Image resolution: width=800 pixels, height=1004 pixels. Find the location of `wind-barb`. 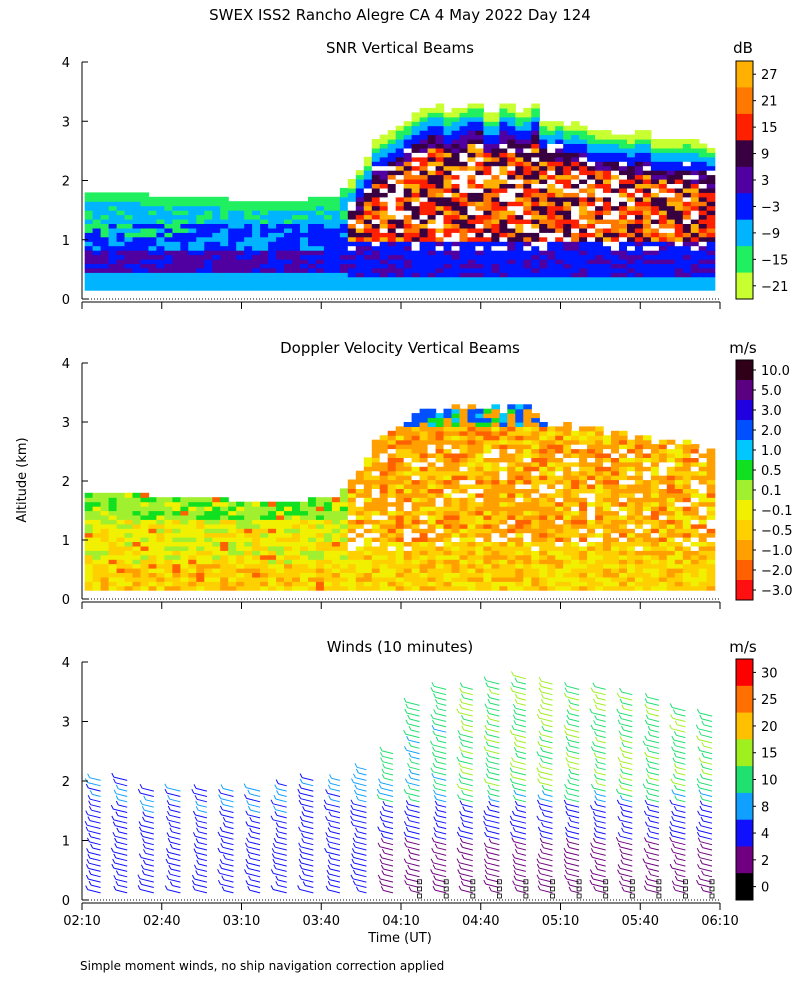

wind-barb is located at coordinates (95, 822).